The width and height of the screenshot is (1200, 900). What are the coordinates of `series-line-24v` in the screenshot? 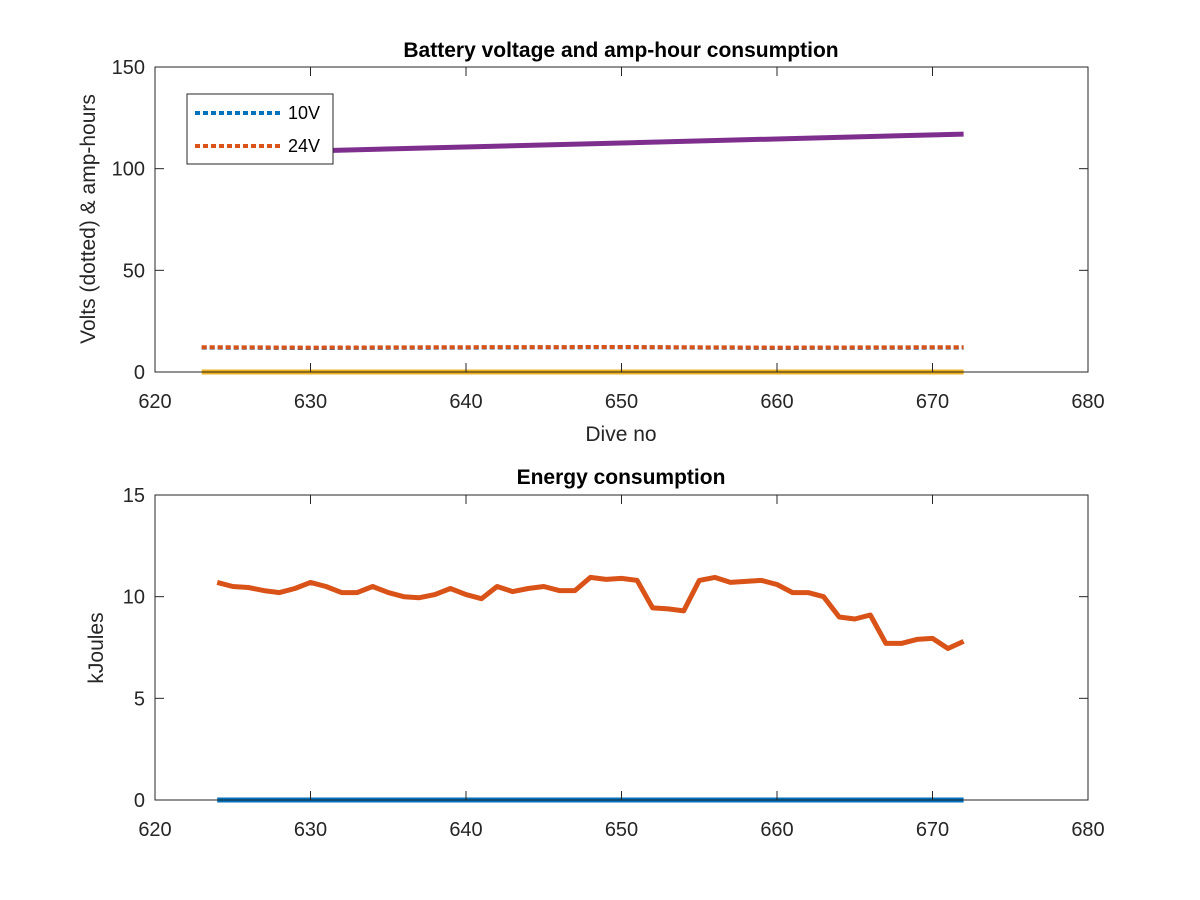 It's located at (582, 347).